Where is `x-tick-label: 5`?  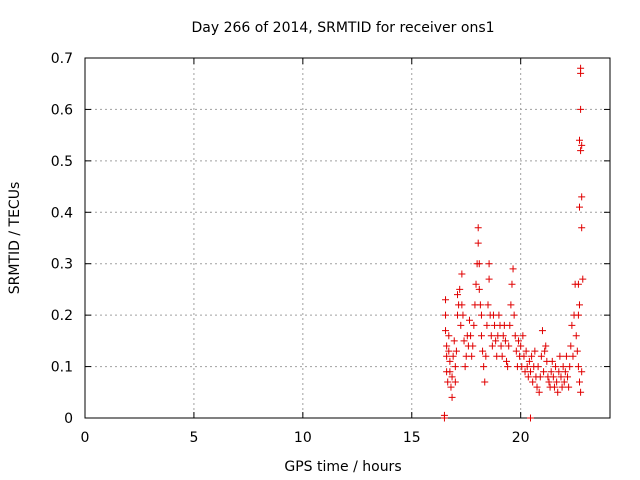 x-tick-label: 5 is located at coordinates (193, 438).